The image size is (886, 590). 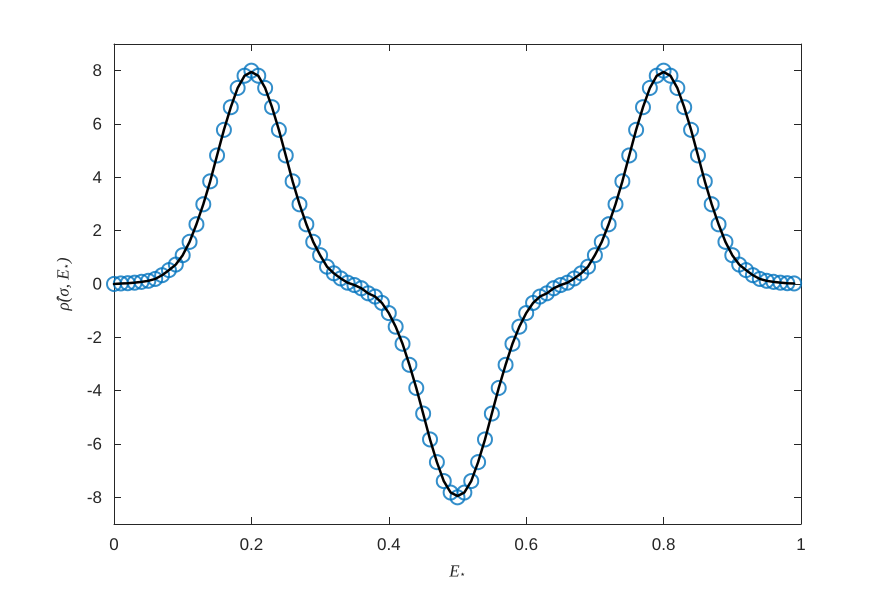 What do you see at coordinates (97, 230) in the screenshot?
I see `y-tick-label: 2` at bounding box center [97, 230].